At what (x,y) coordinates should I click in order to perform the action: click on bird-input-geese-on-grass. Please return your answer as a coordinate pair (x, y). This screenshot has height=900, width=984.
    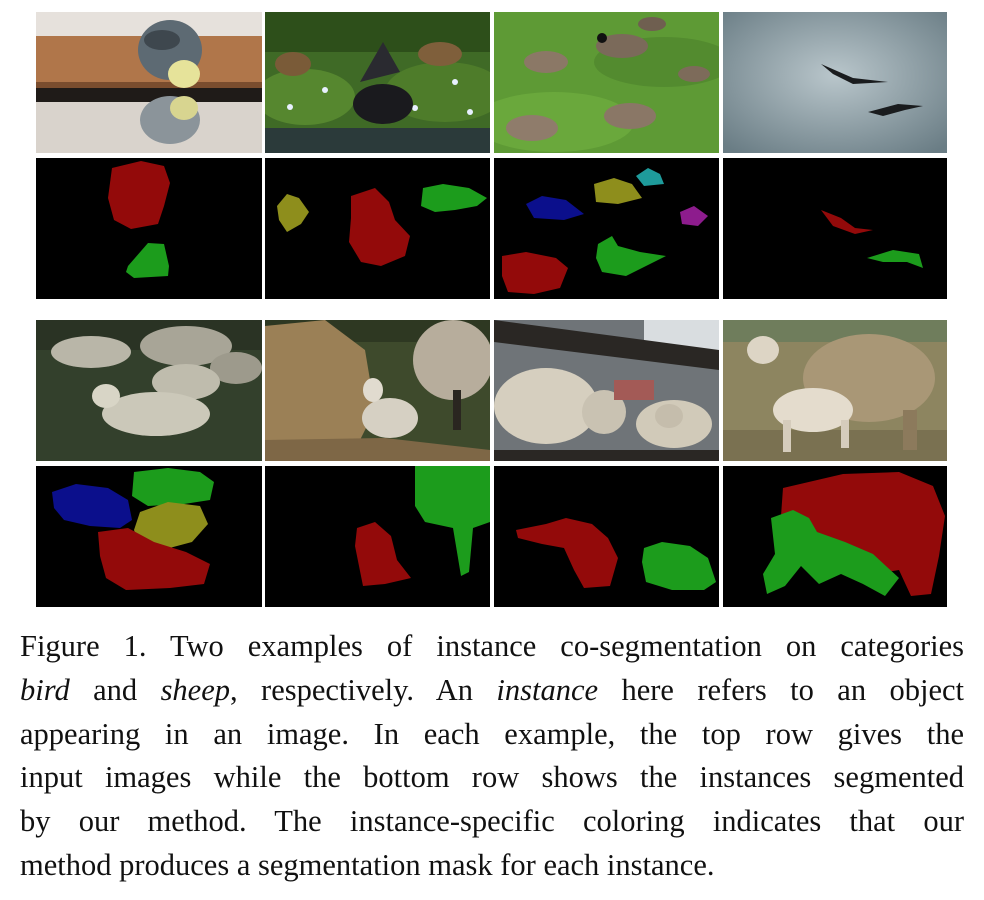
    Looking at the image, I should click on (606, 82).